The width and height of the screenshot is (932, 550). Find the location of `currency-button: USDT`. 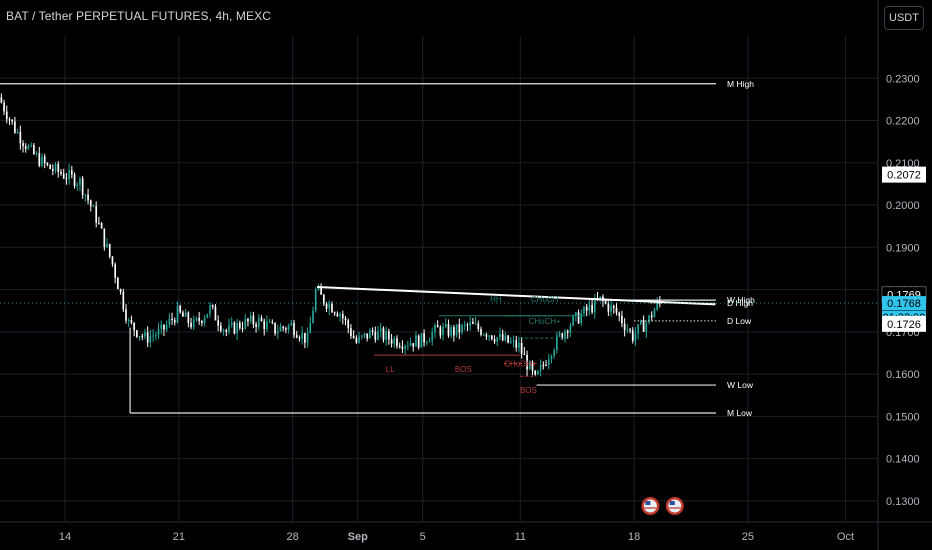

currency-button: USDT is located at coordinates (904, 18).